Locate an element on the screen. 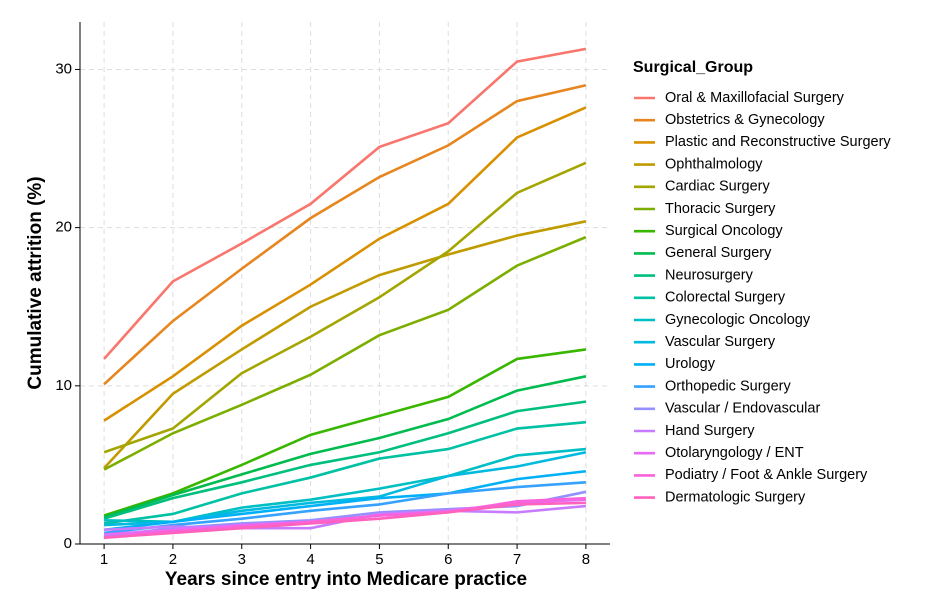 This screenshot has height=596, width=946. legend-label: Plastic and Reconstructive Surgery is located at coordinates (778, 142).